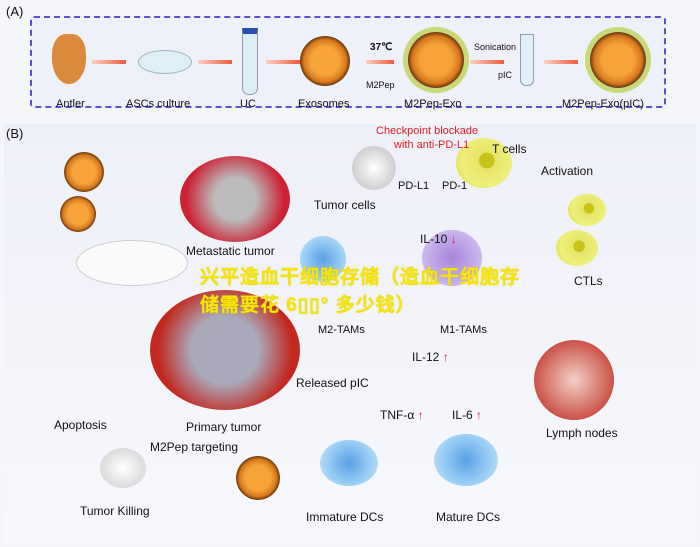 The width and height of the screenshot is (700, 547). What do you see at coordinates (432, 145) in the screenshot?
I see `checkpoint-label-2: with anti-PD-L1` at bounding box center [432, 145].